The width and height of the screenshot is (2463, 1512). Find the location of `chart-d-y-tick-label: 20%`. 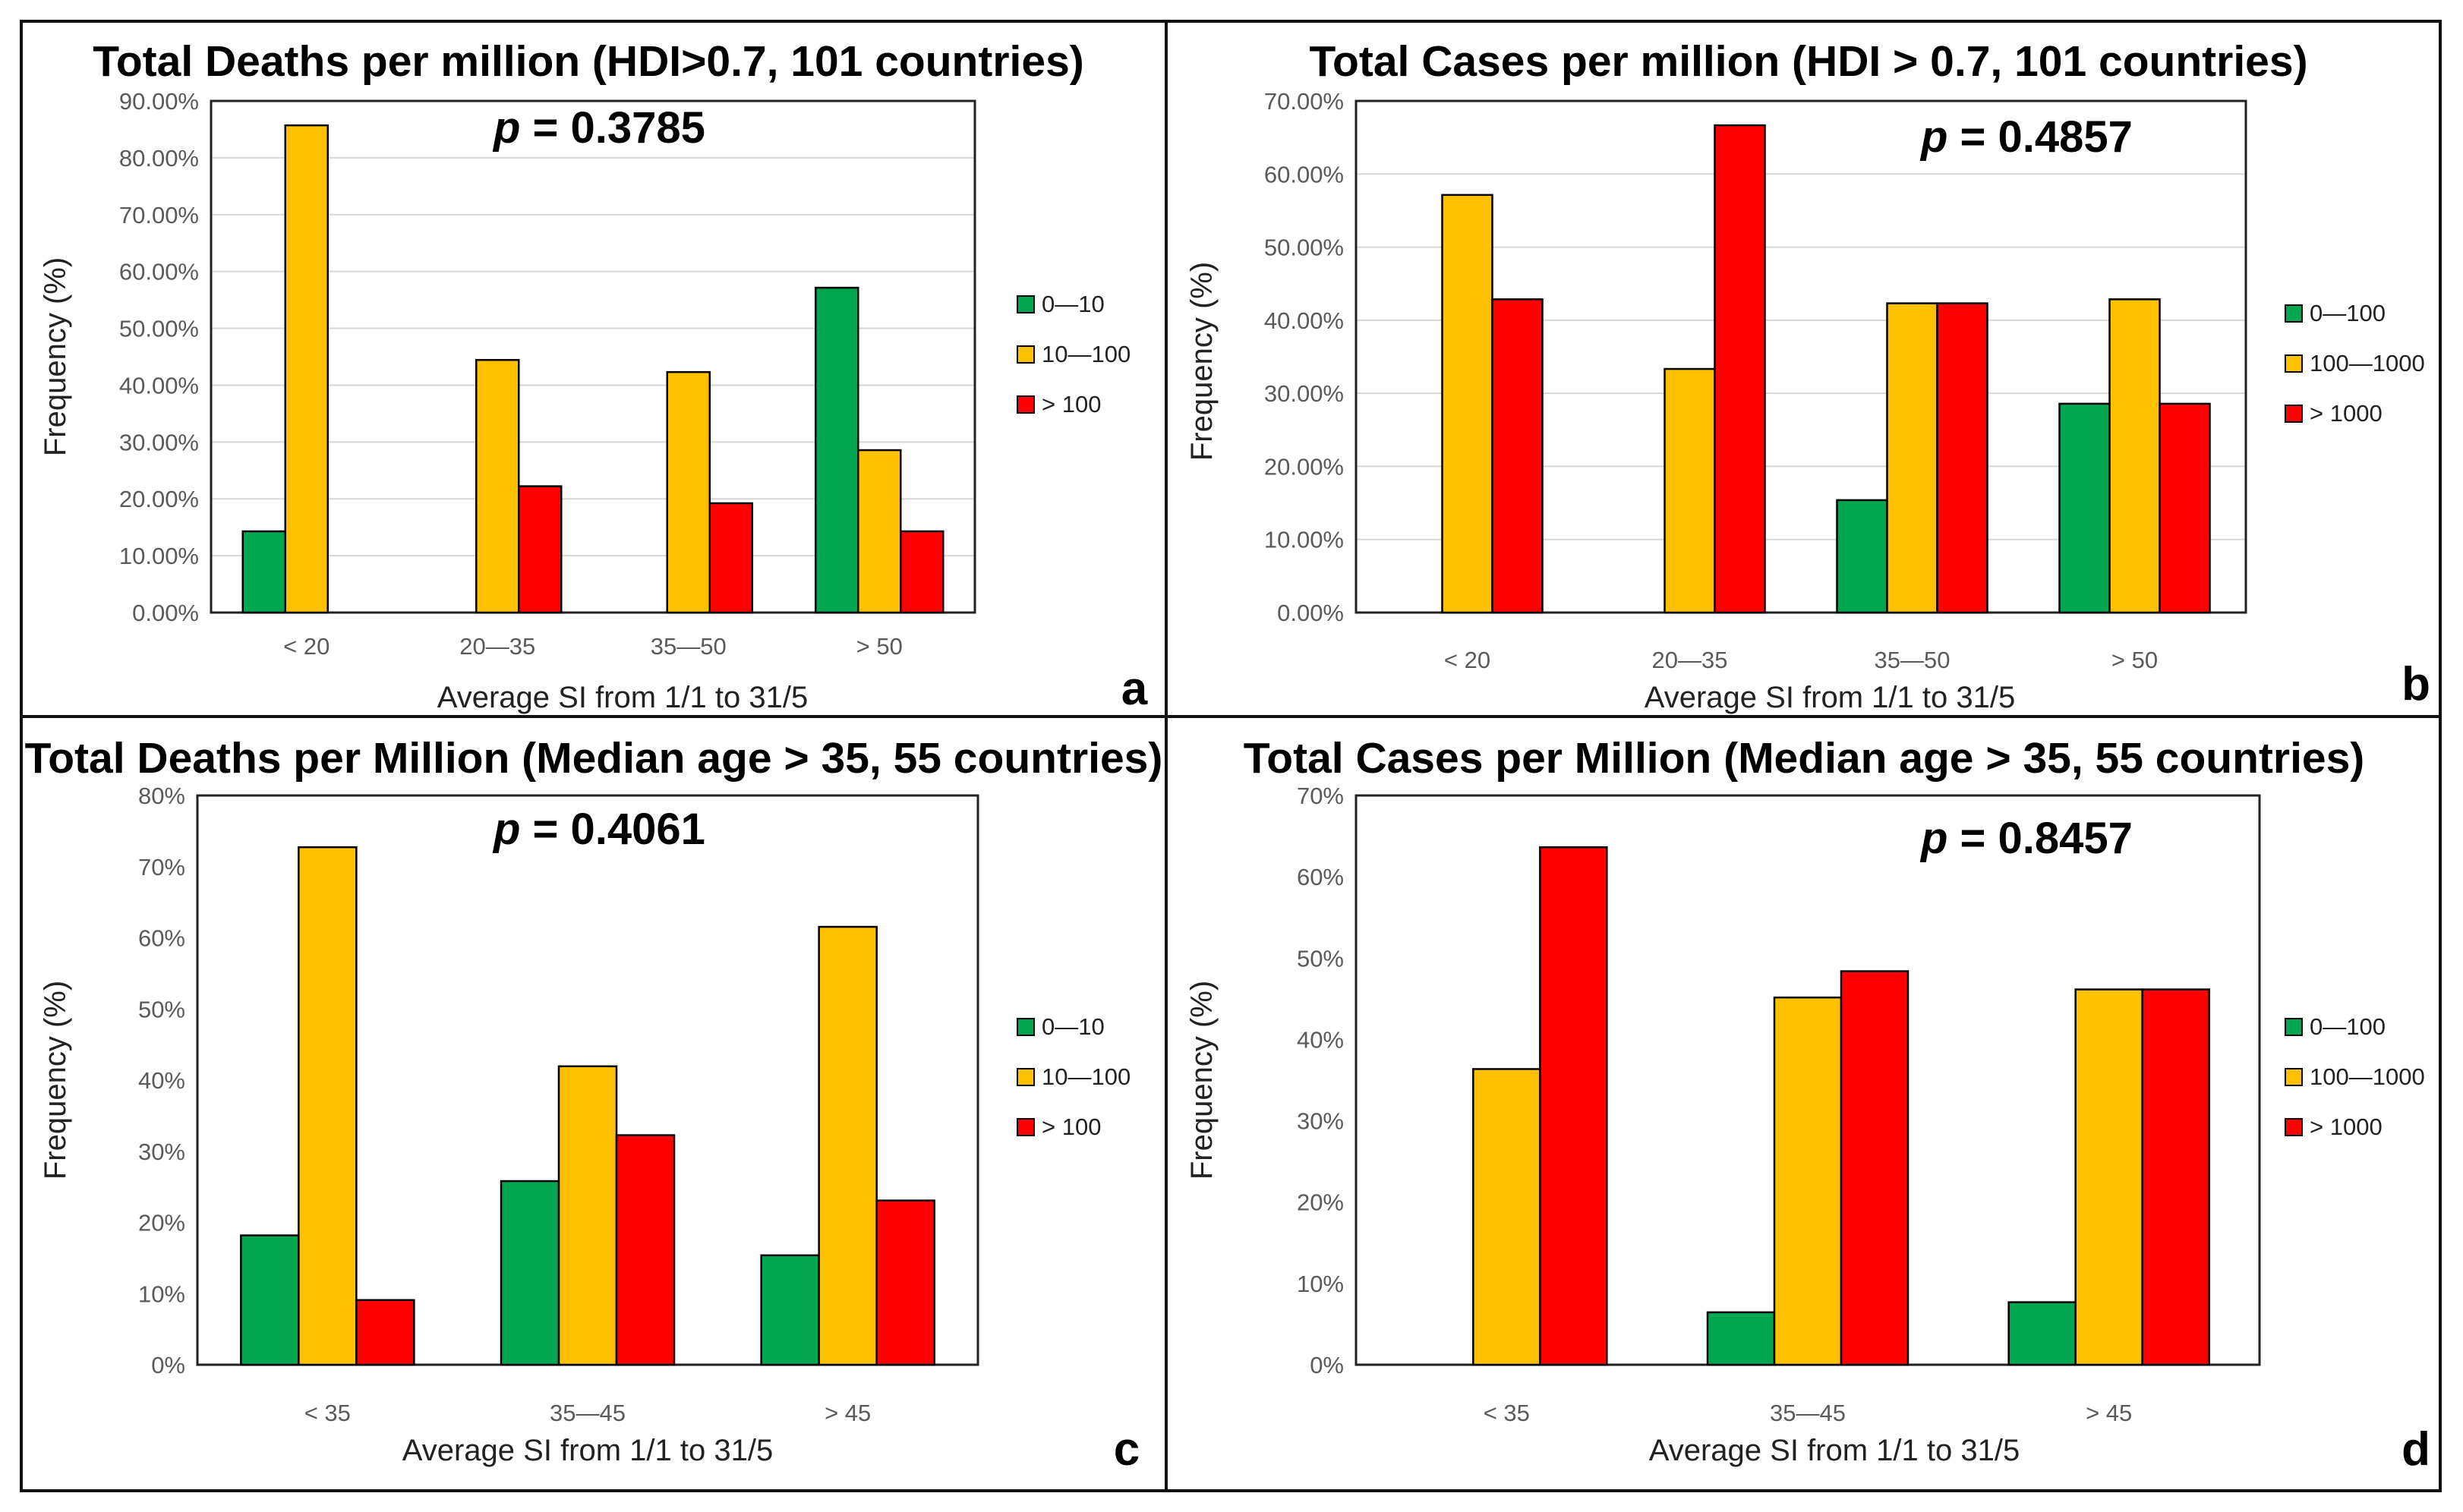

chart-d-y-tick-label: 20% is located at coordinates (1320, 1202).